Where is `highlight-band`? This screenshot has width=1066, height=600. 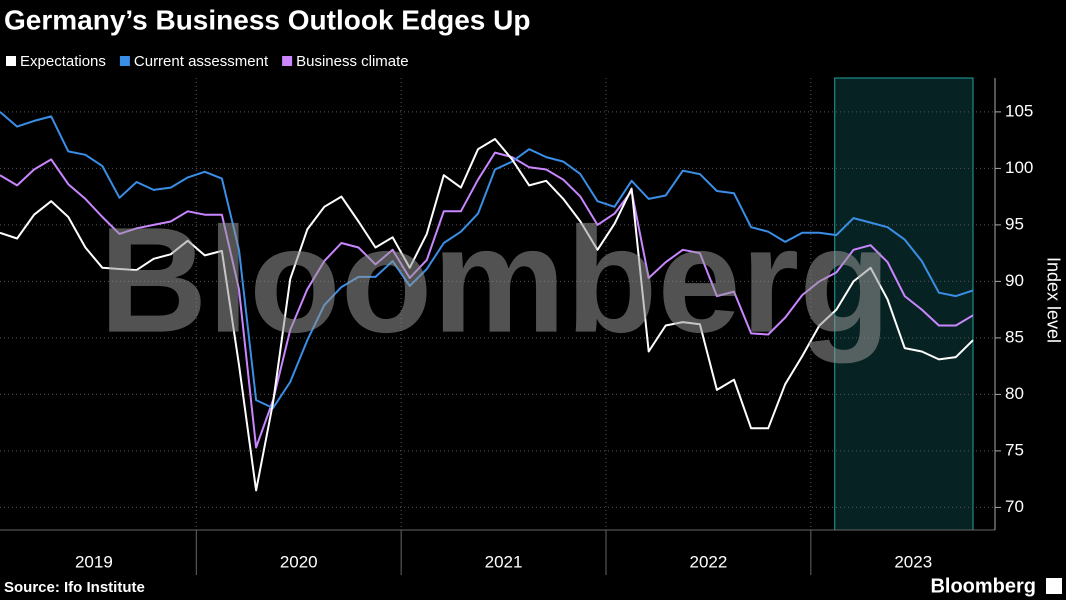
highlight-band is located at coordinates (904, 304).